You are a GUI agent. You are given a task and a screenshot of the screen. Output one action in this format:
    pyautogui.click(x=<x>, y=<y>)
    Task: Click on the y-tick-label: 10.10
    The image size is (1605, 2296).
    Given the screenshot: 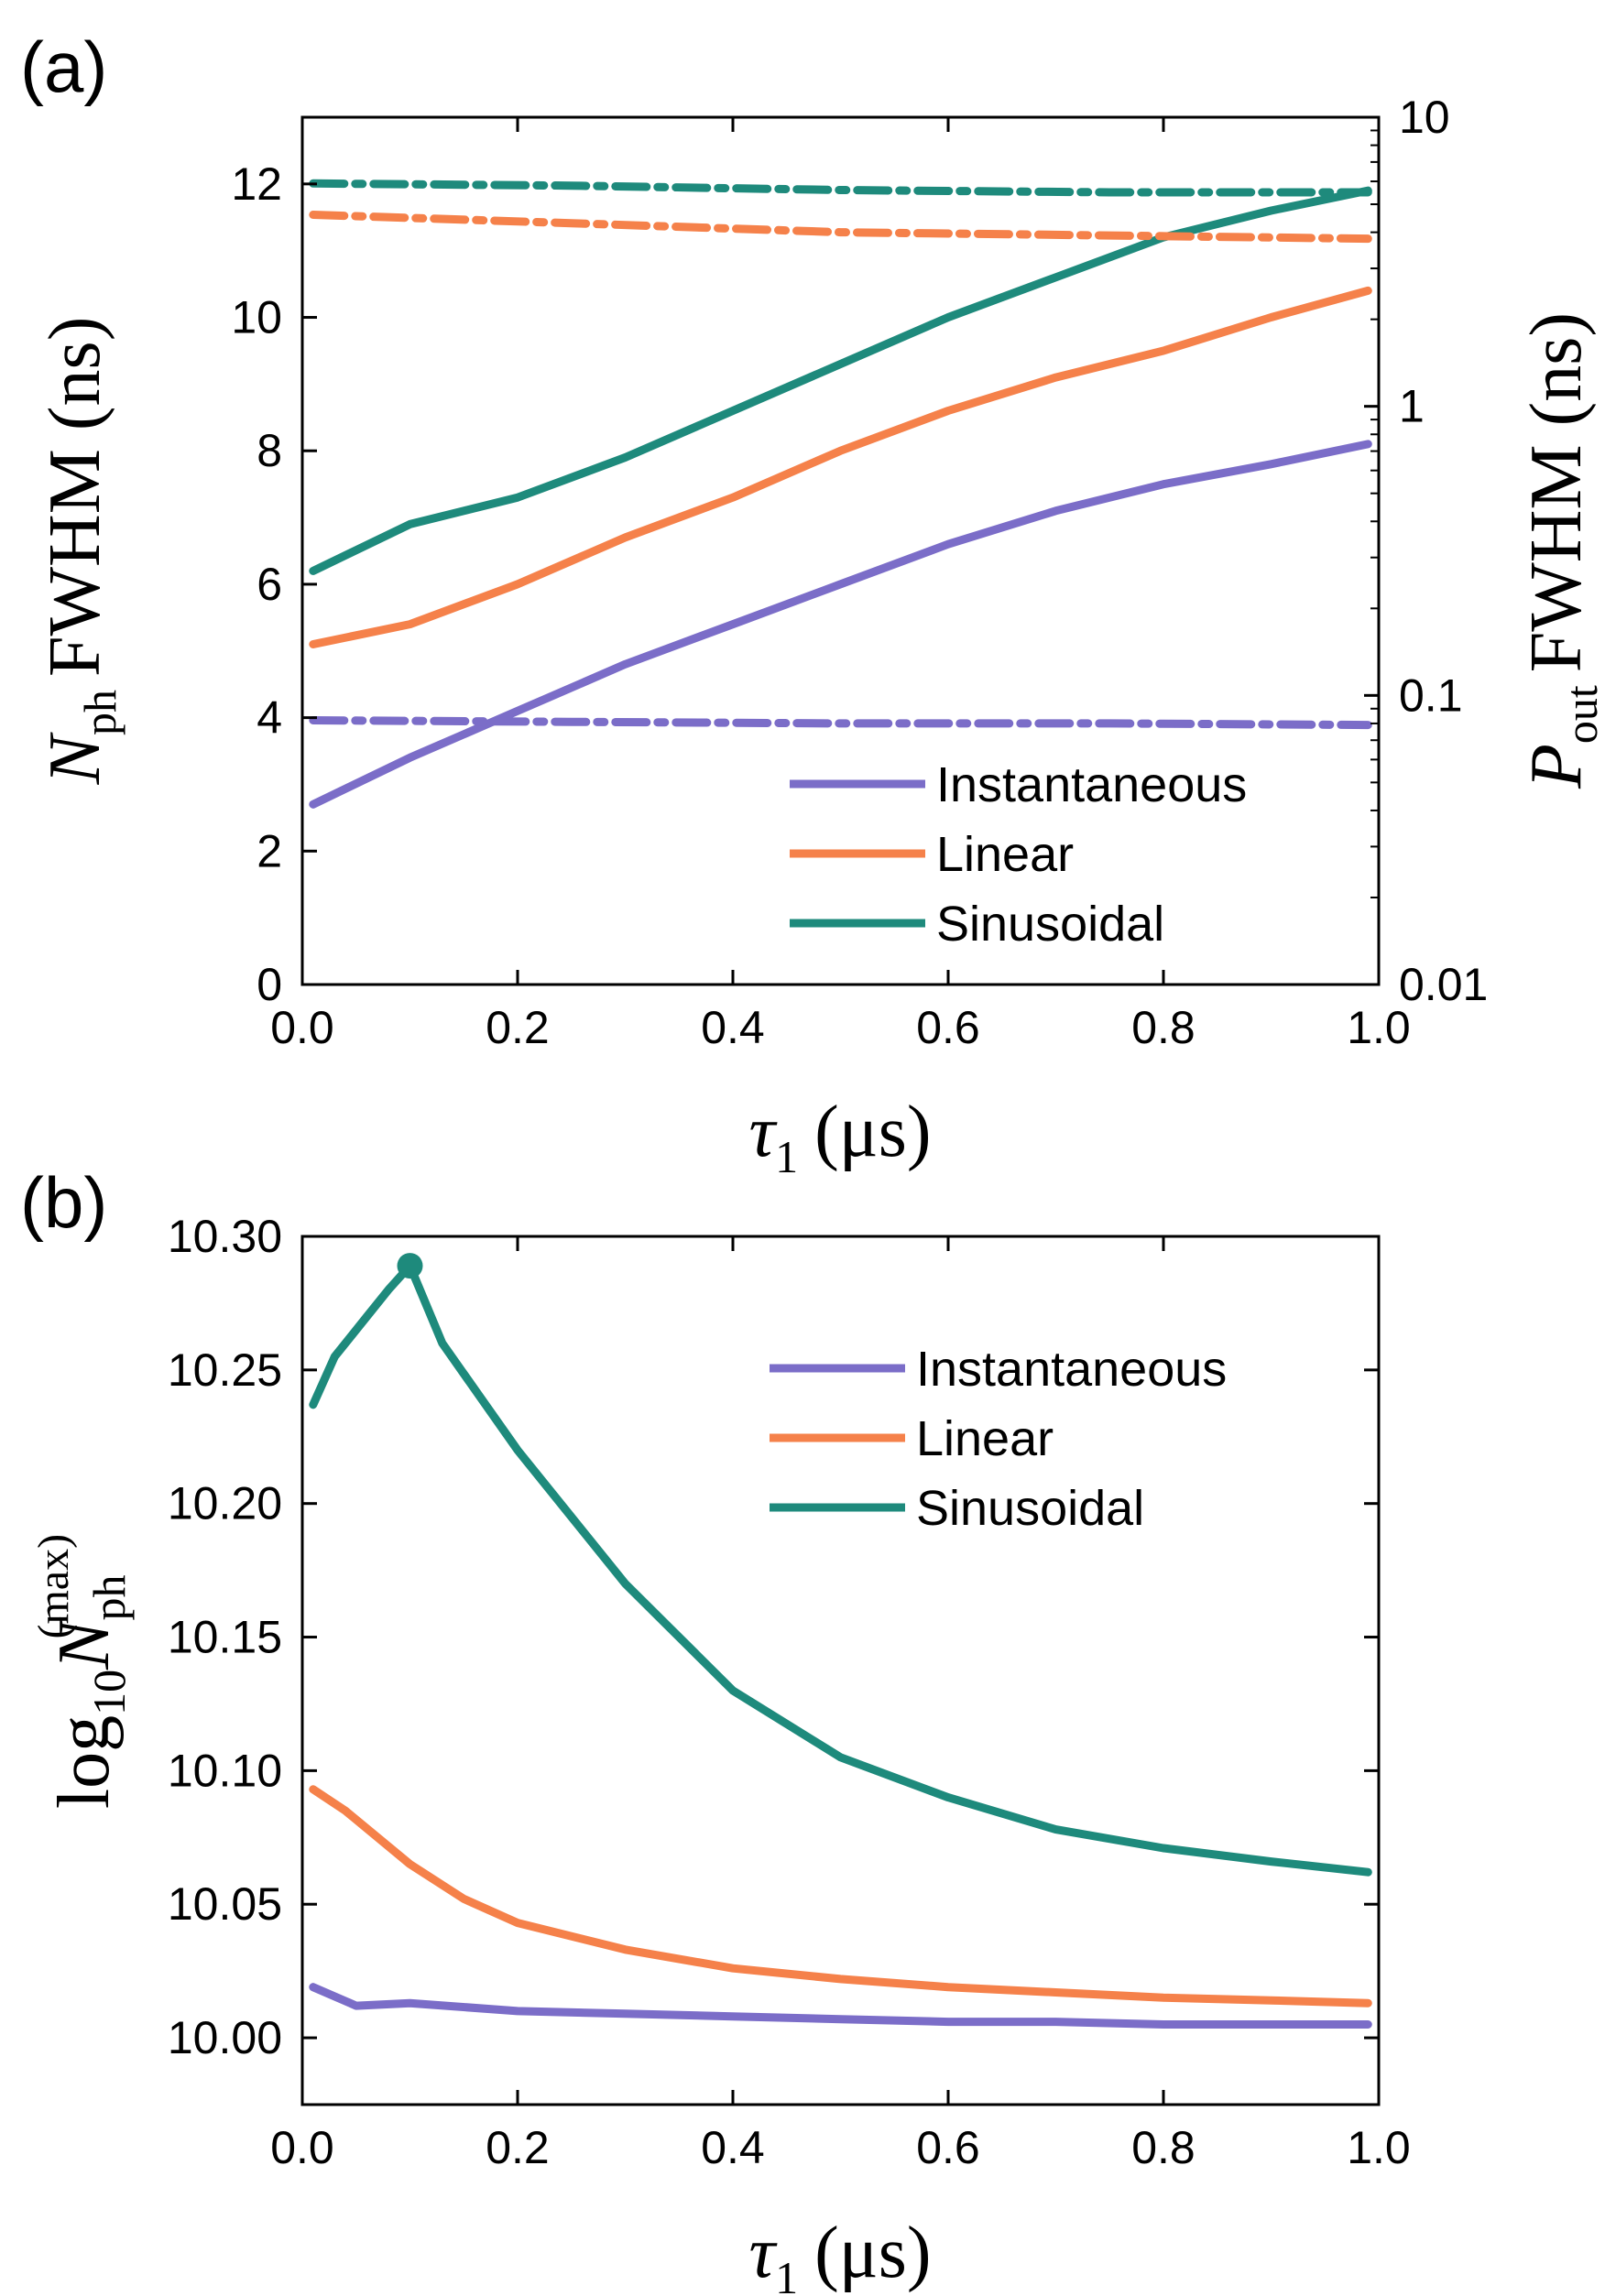 What is the action you would take?
    pyautogui.click(x=225, y=1770)
    